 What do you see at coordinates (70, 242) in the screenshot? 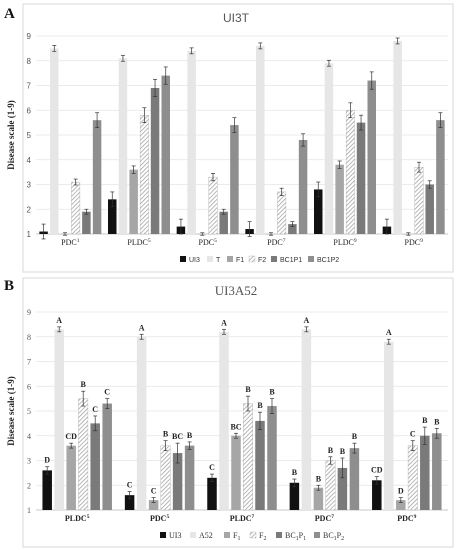
I see `x-tick-label: PDC1` at bounding box center [70, 242].